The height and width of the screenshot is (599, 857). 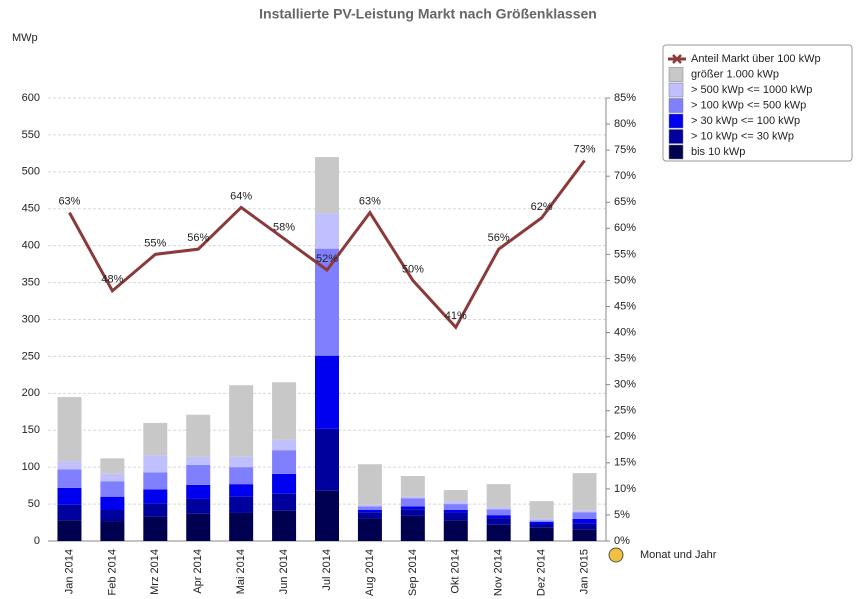 What do you see at coordinates (625, 124) in the screenshot?
I see `y2-tick-label: 80%` at bounding box center [625, 124].